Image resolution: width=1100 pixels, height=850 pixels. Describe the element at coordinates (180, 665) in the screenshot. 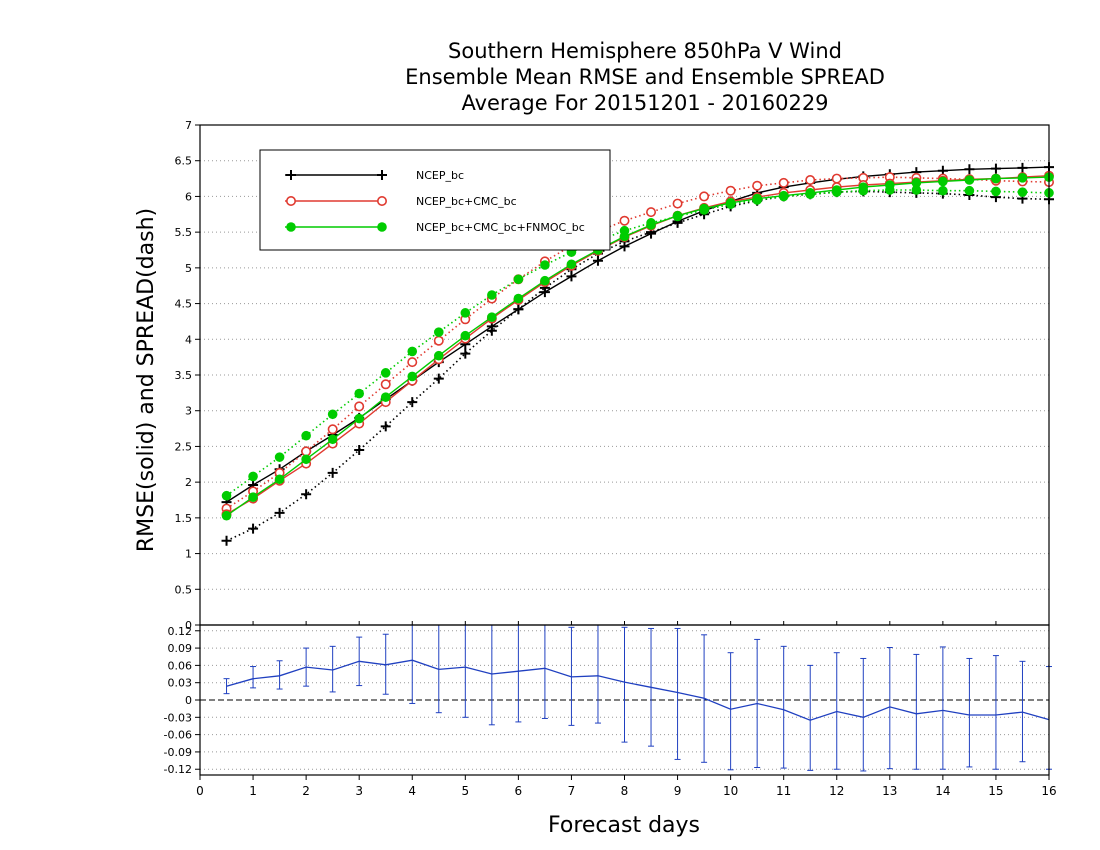

I see `y-tick-label: 0.06` at that location.